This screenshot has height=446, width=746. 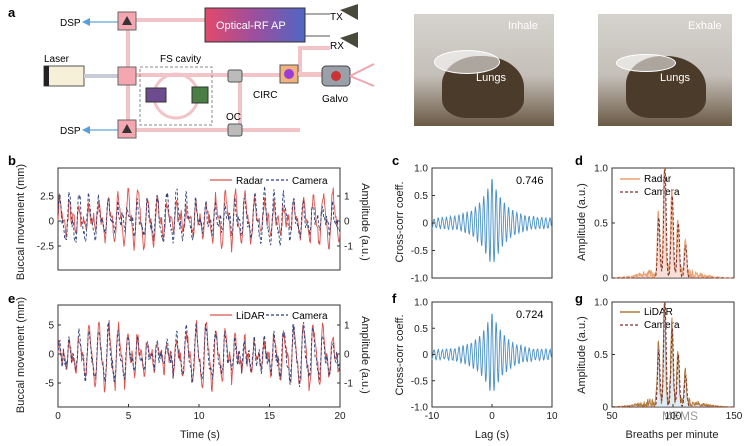 I want to click on ylabel-right-b: Amplitude (a.u.), so click(x=365, y=222).